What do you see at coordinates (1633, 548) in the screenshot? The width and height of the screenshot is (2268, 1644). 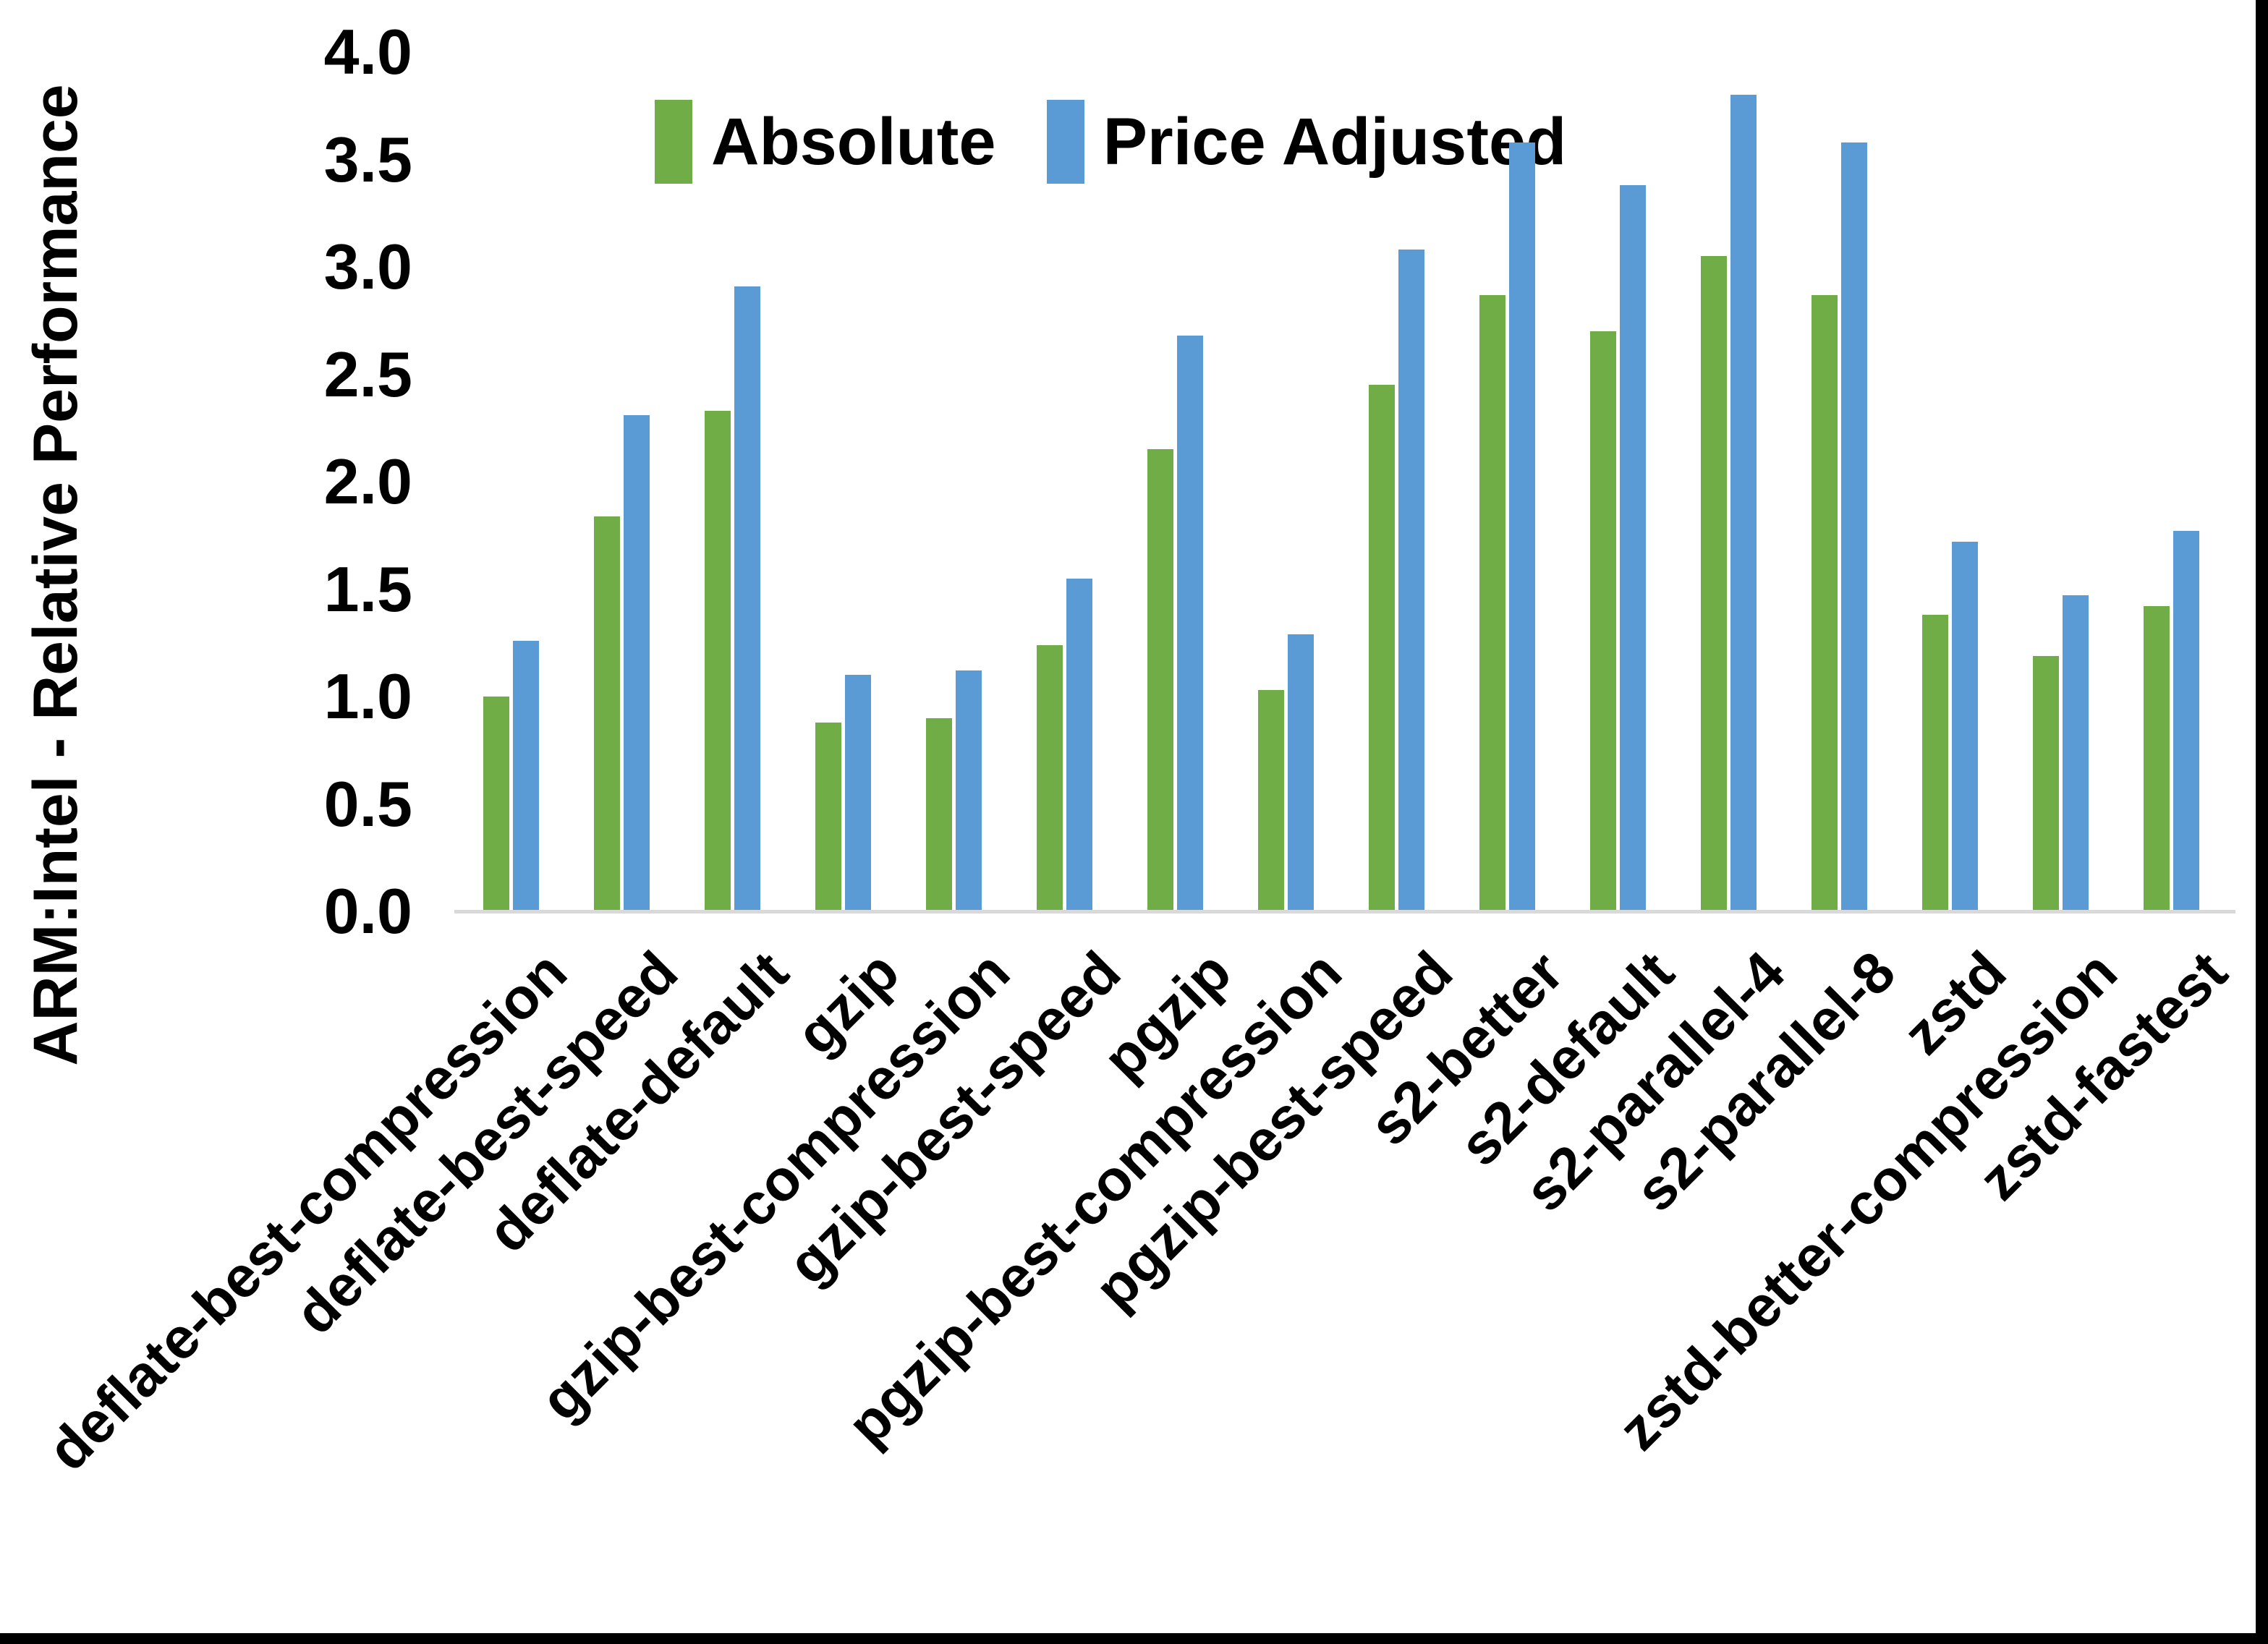 I see `bar-price-adjusted-s2-default` at bounding box center [1633, 548].